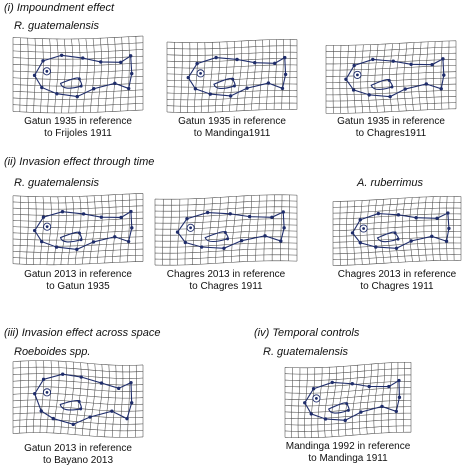 This screenshot has width=474, height=468. What do you see at coordinates (56, 26) in the screenshot?
I see `species-label: R. guatemalensis` at bounding box center [56, 26].